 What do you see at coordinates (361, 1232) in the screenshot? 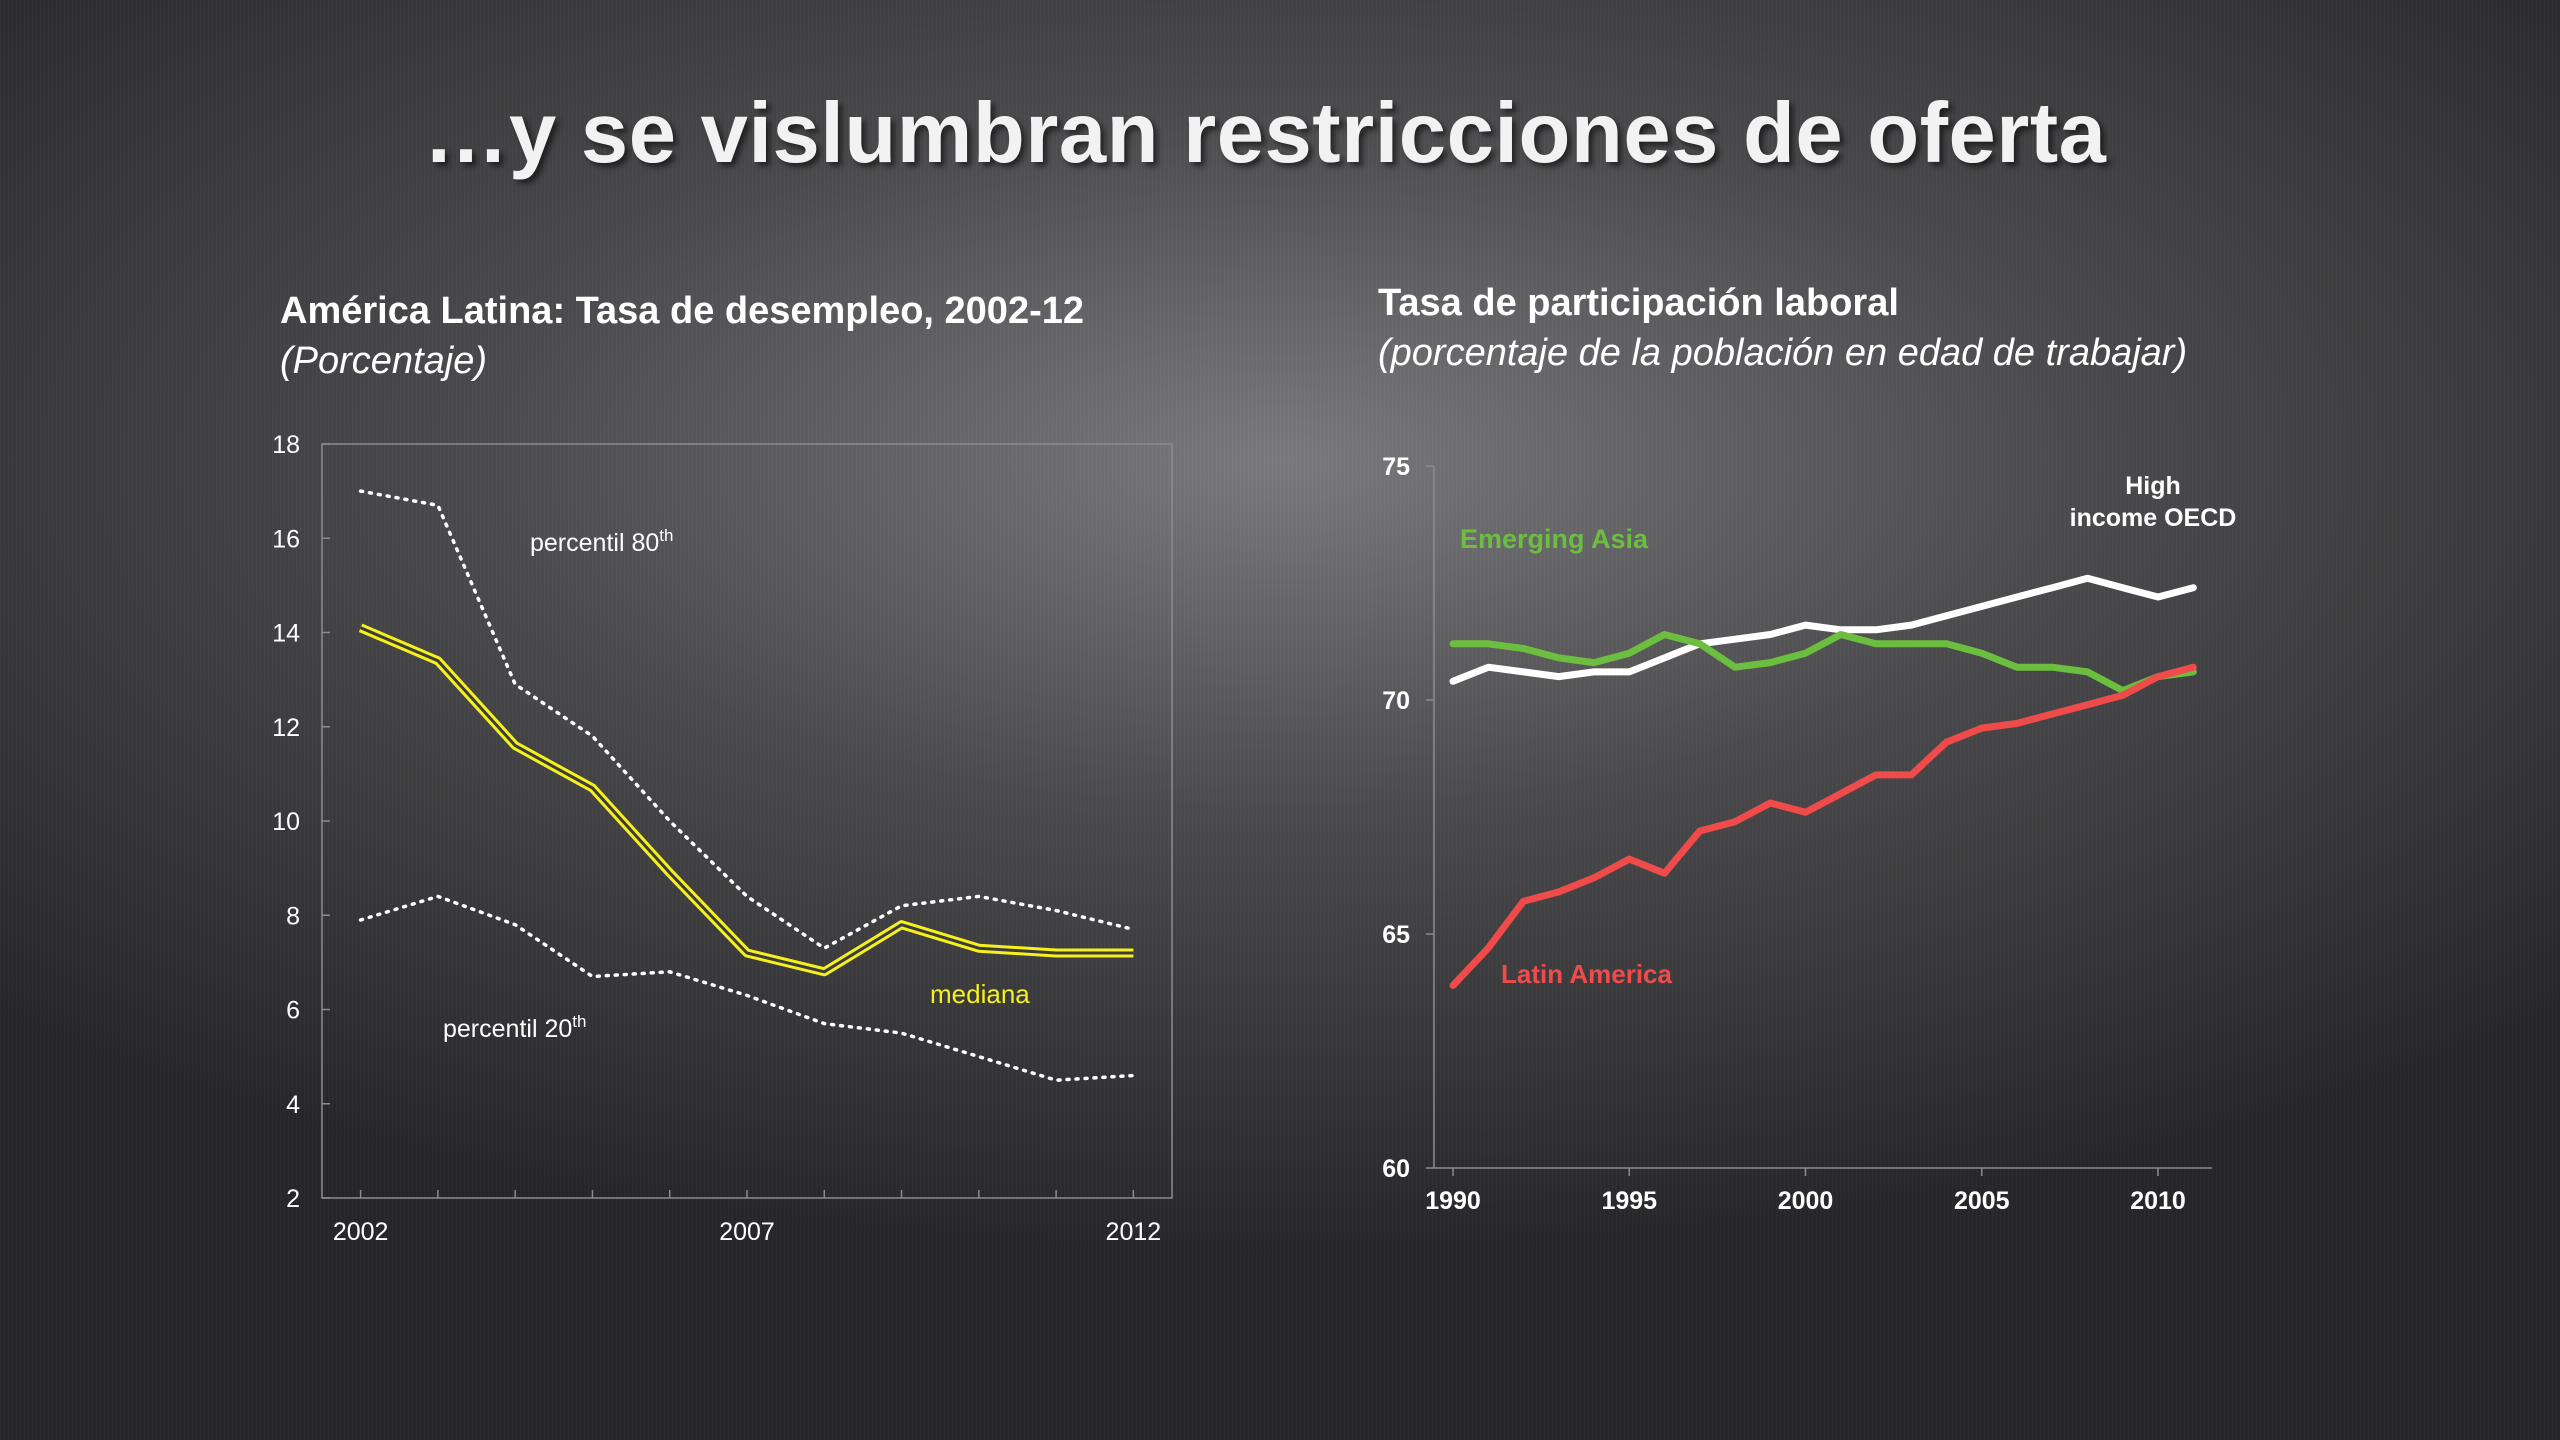
I see `left-x-tick-label: 2002` at bounding box center [361, 1232].